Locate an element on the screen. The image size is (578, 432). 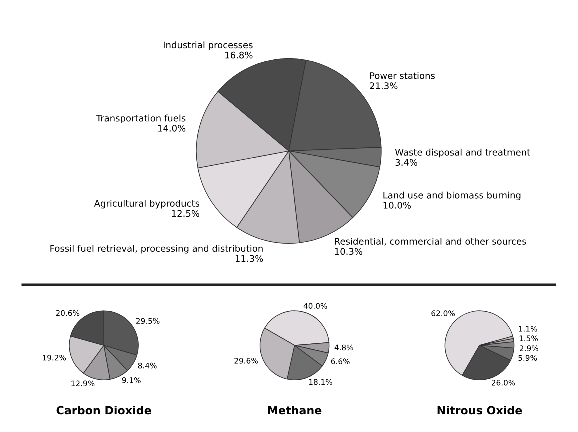
slice-label: Transportation fuels is located at coordinates (141, 119).